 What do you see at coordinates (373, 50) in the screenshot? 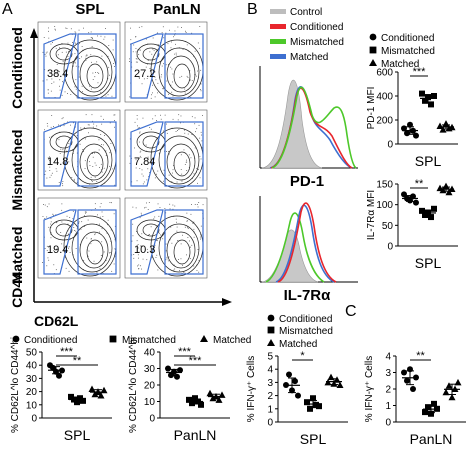
I see `legend-marker-square` at bounding box center [373, 50].